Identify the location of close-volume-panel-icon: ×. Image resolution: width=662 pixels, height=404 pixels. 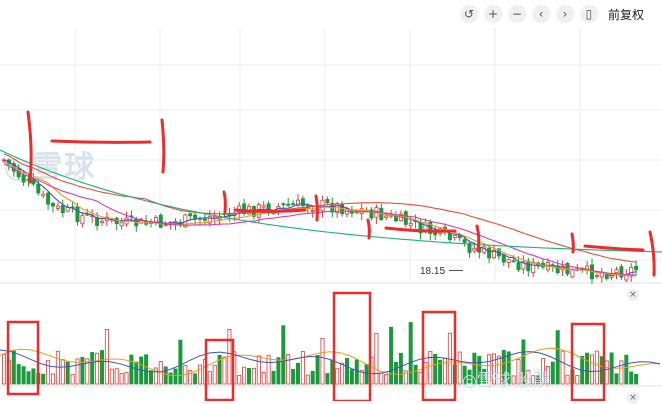
(633, 295).